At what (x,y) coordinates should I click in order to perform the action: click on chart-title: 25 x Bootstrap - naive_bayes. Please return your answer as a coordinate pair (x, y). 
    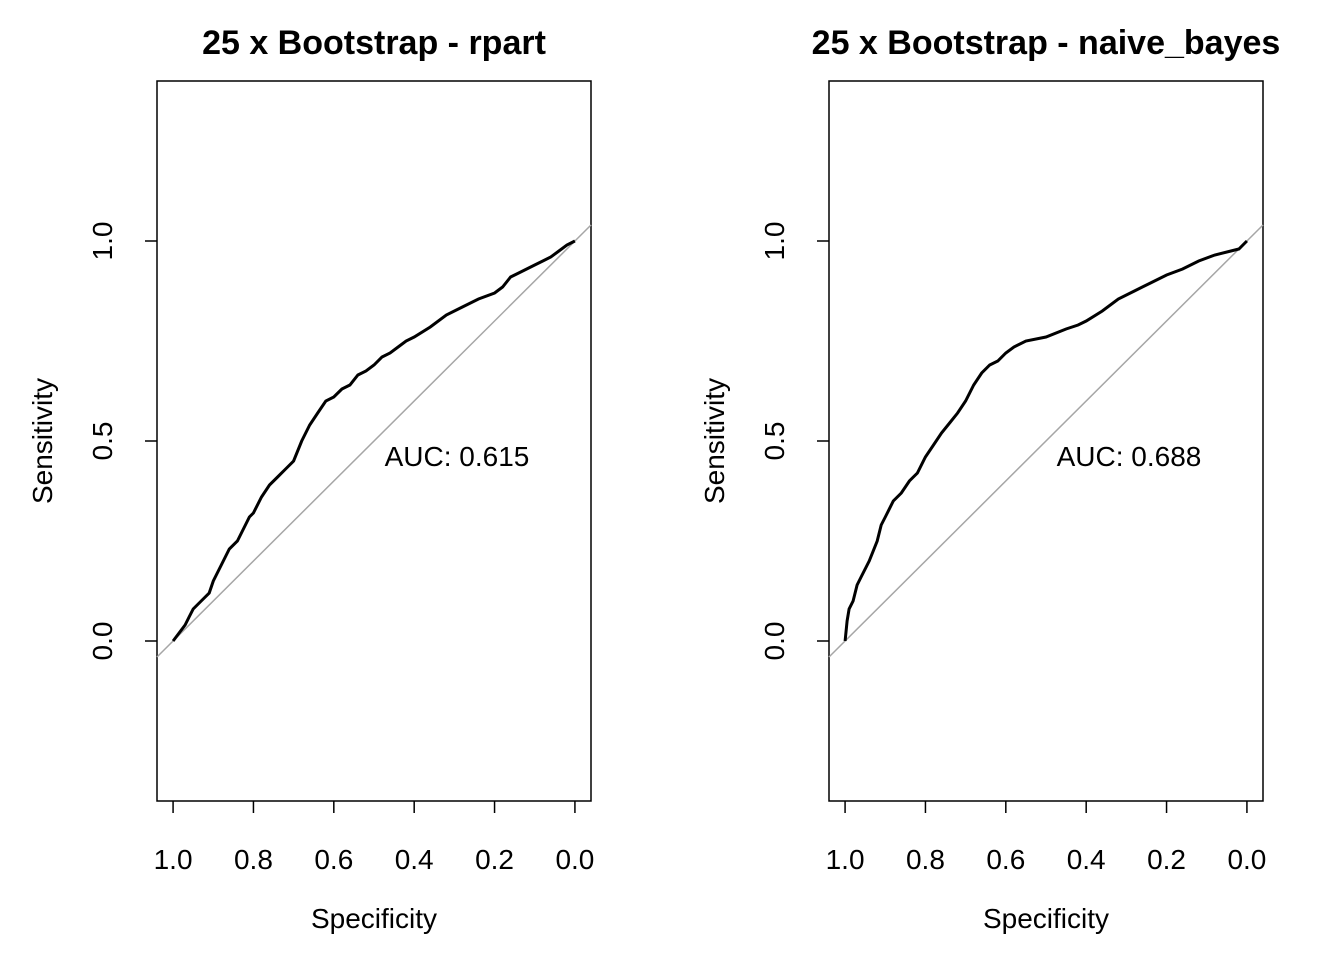
    Looking at the image, I should click on (1046, 43).